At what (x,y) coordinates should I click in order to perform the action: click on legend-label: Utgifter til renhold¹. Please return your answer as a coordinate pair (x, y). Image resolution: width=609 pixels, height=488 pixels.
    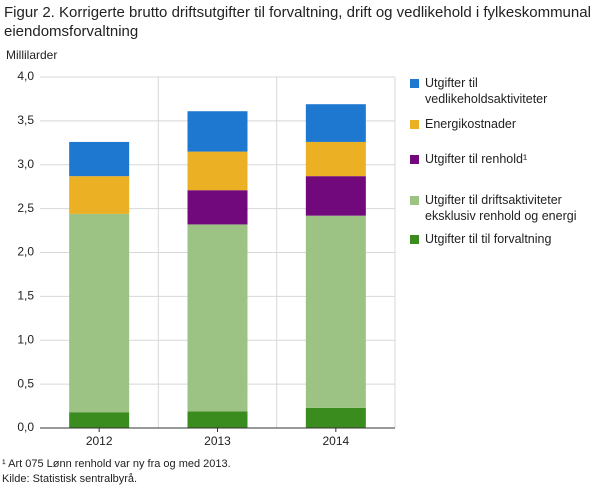
    Looking at the image, I should click on (476, 159).